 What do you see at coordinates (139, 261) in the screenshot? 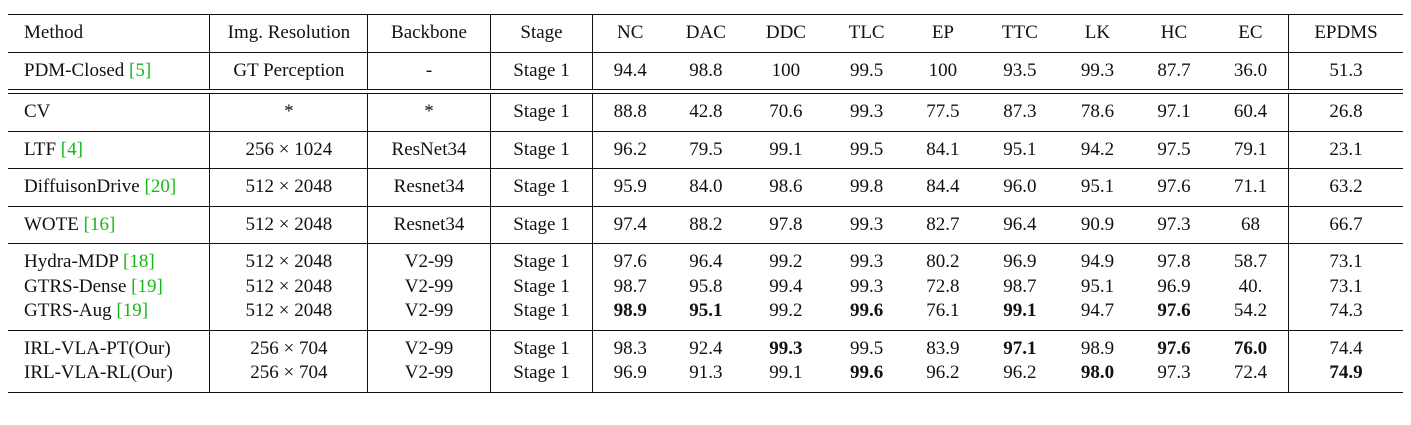
I see `citation-link: [18]` at bounding box center [139, 261].